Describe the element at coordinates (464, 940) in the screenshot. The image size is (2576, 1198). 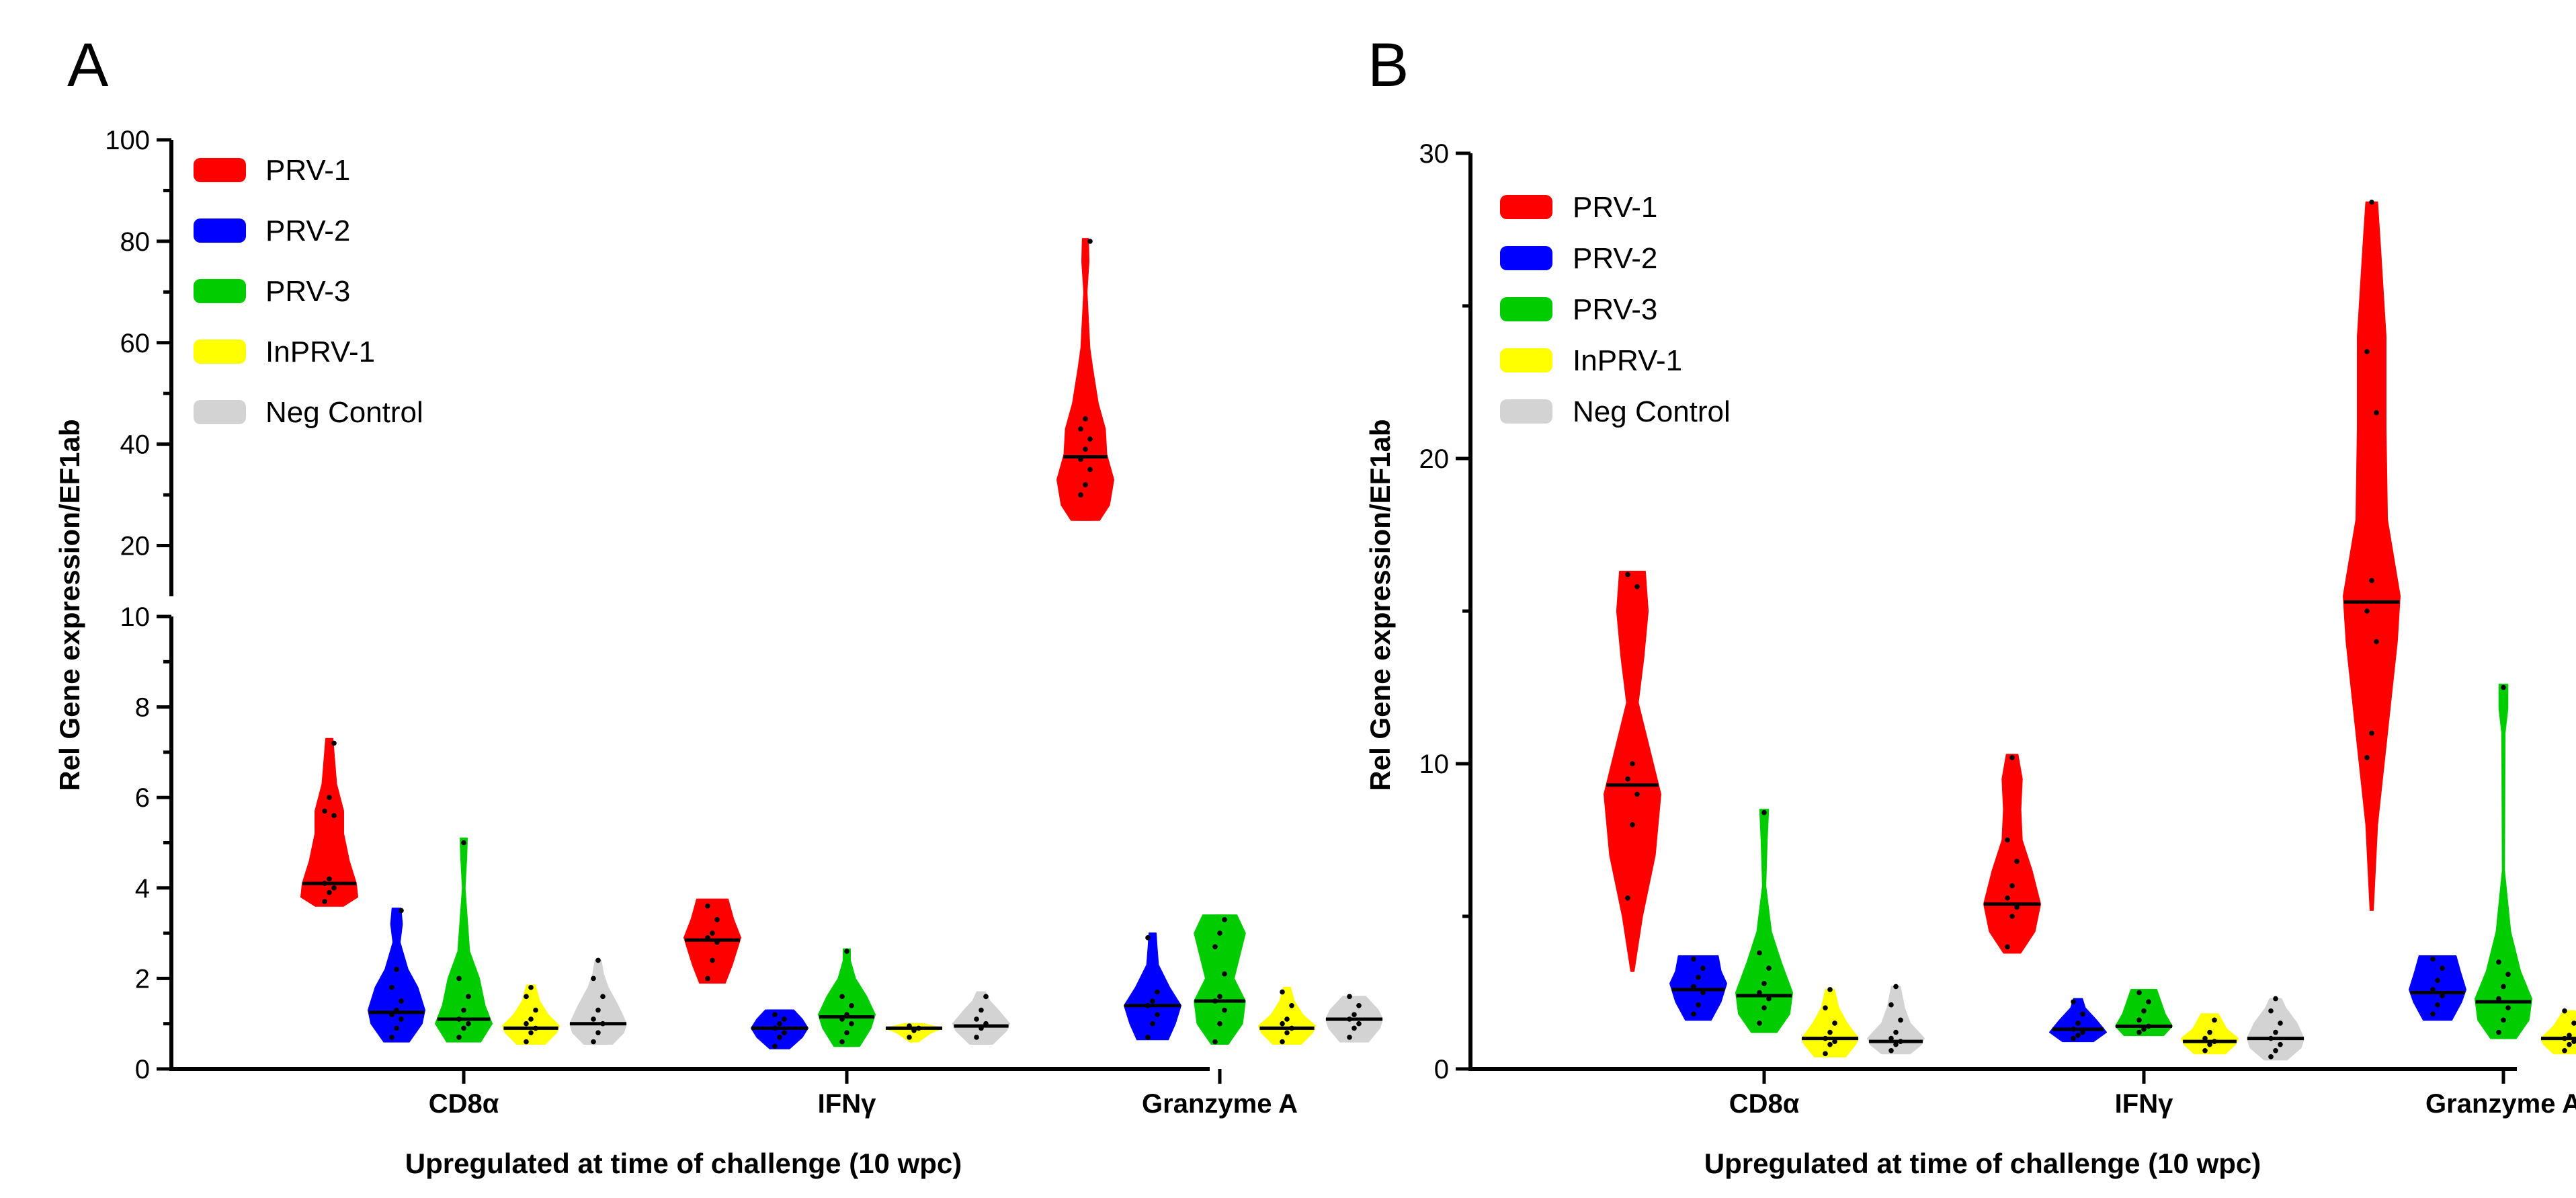
I see `violin-prv-3-cd8` at that location.